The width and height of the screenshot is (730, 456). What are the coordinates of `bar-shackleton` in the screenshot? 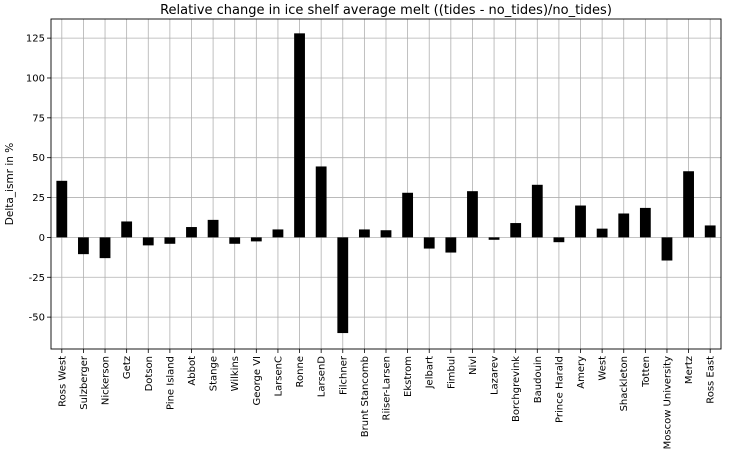 It's located at (624, 225).